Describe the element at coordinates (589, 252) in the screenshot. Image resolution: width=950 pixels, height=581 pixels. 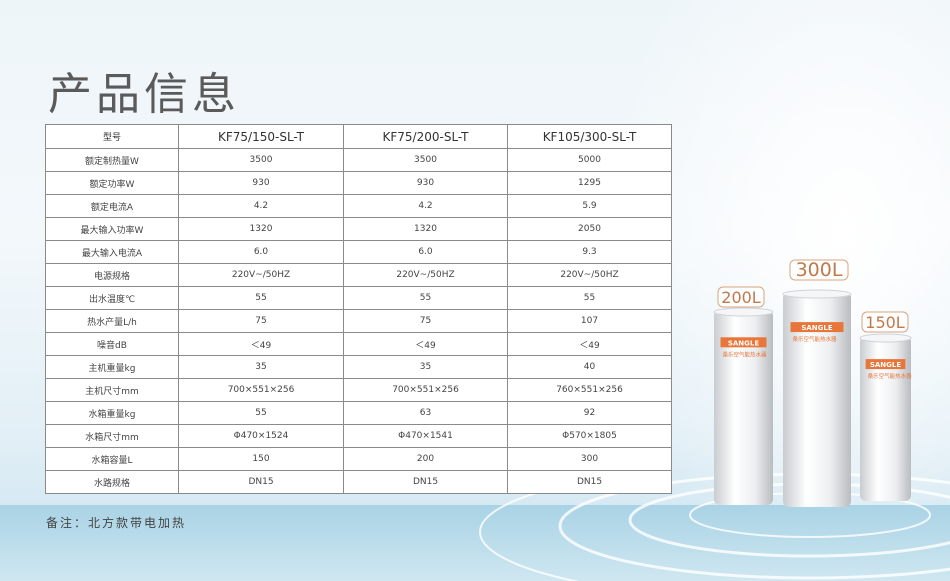
I see `cell: 9.3` at that location.